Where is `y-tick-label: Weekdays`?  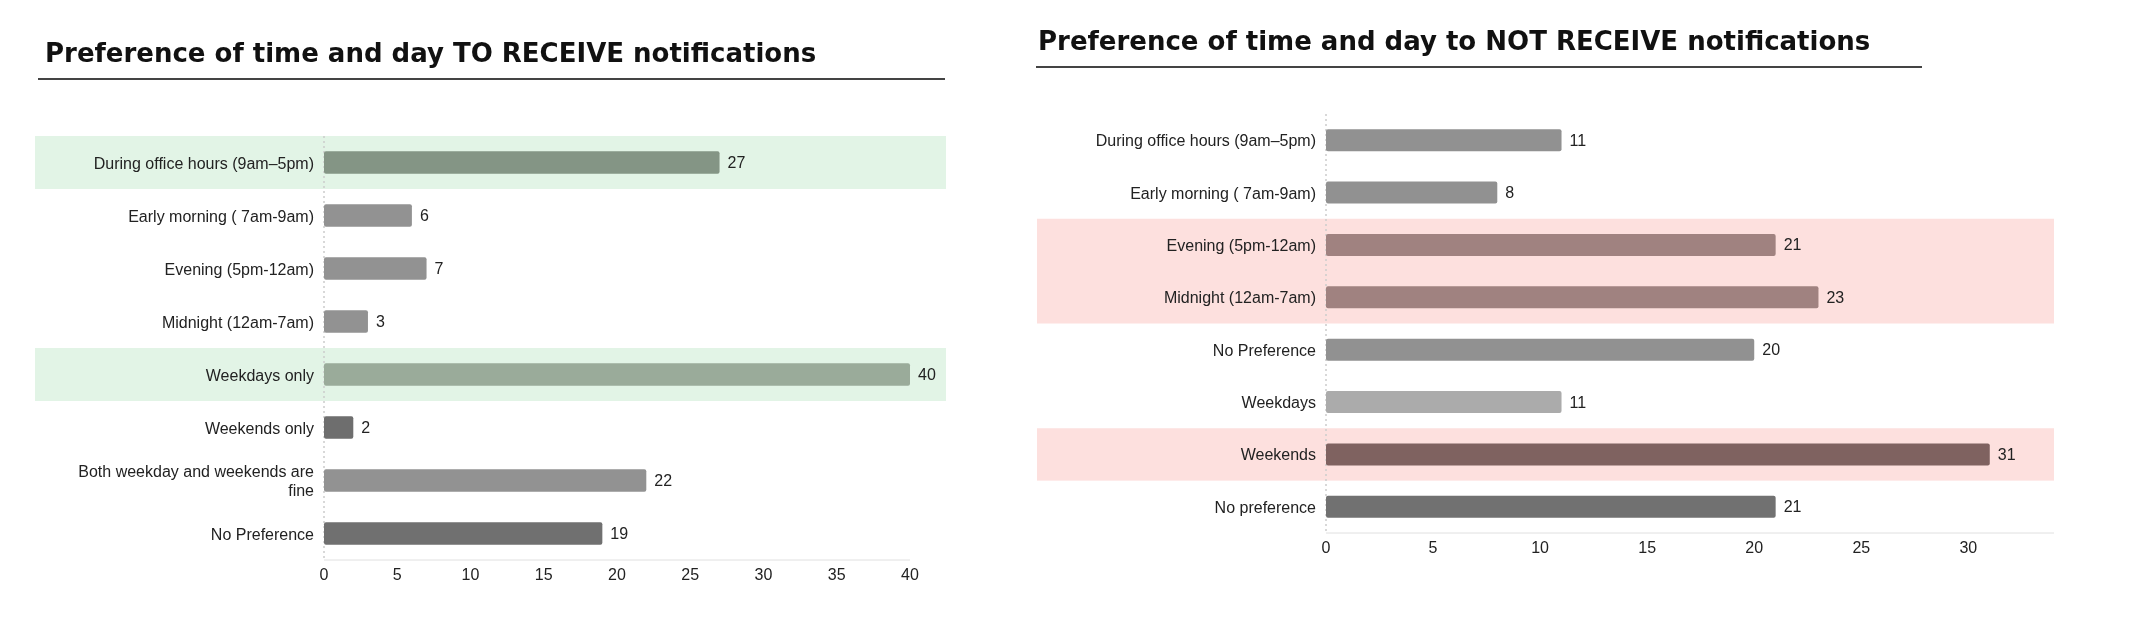
y-tick-label: Weekdays is located at coordinates (1278, 402).